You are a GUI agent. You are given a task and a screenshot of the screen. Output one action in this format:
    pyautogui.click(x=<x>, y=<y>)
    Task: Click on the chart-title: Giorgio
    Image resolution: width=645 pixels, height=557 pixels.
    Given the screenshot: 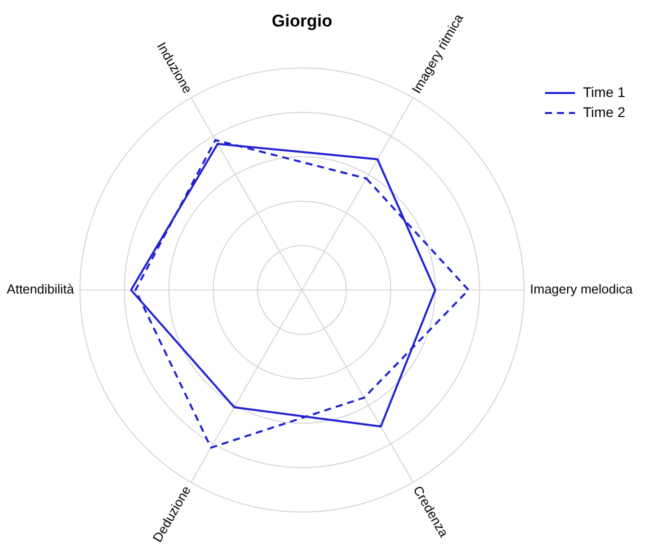 What is the action you would take?
    pyautogui.click(x=302, y=21)
    